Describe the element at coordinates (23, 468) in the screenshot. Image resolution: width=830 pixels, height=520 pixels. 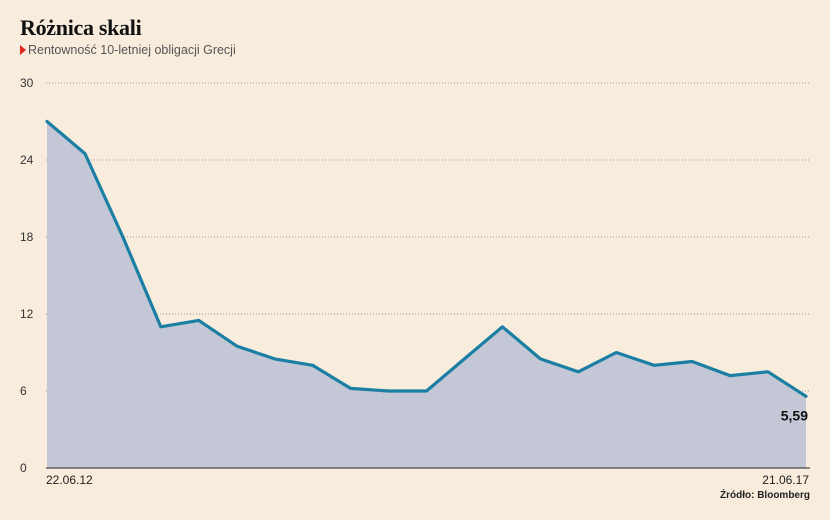
I see `y-tick-label: 0` at that location.